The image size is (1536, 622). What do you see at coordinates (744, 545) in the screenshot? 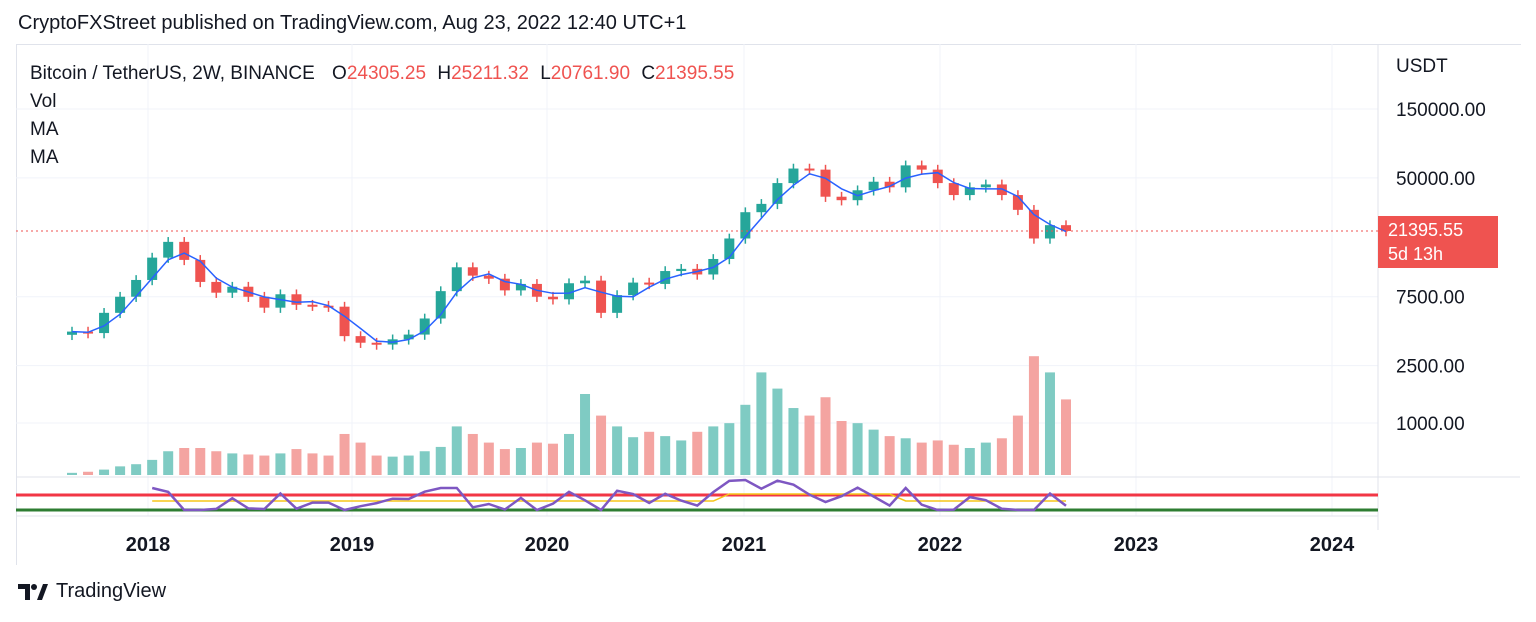
I see `x-tick-label: 2021` at bounding box center [744, 545].